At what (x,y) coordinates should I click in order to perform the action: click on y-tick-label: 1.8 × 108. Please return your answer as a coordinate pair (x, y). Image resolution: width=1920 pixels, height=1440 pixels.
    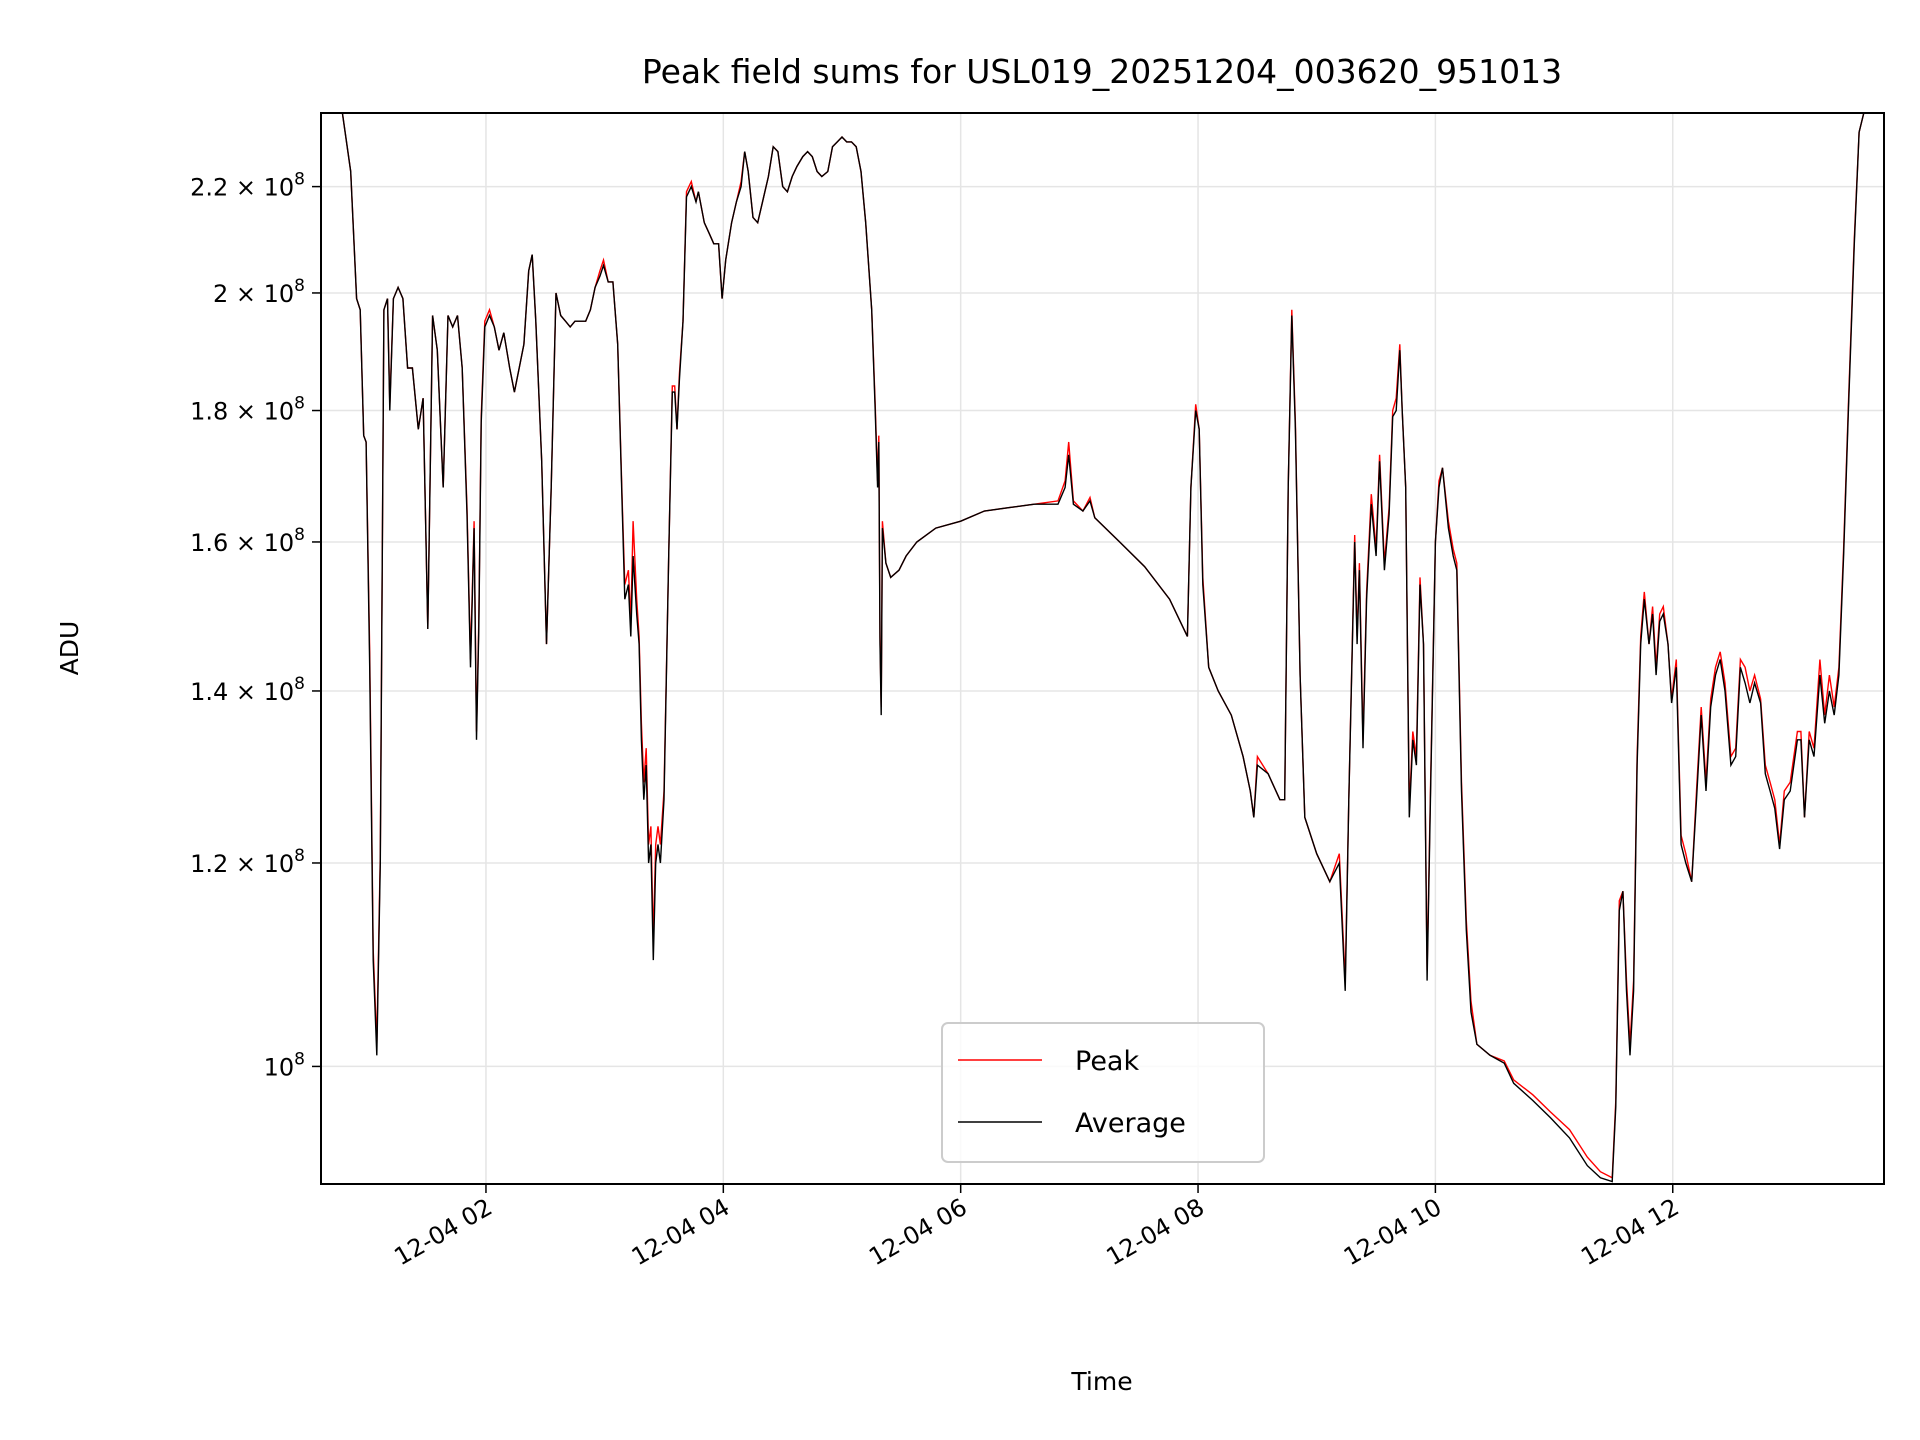
    Looking at the image, I should click on (247, 410).